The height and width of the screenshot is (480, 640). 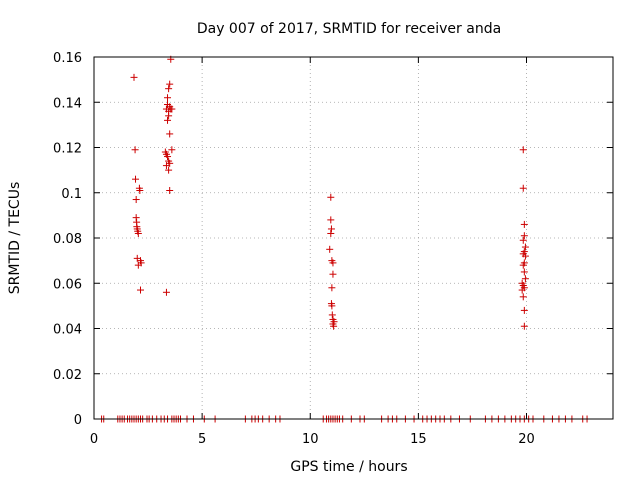 What do you see at coordinates (67, 375) in the screenshot?
I see `y-tick-label: 0.02` at bounding box center [67, 375].